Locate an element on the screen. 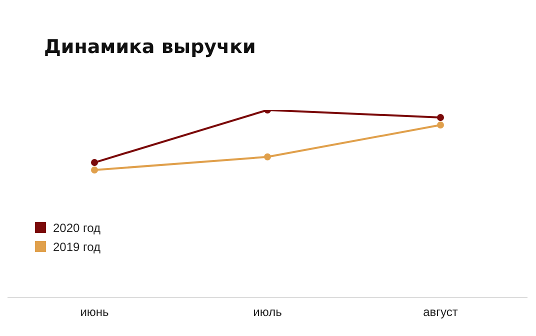 This screenshot has width=536, height=336. legend-label: 2020 год is located at coordinates (77, 227).